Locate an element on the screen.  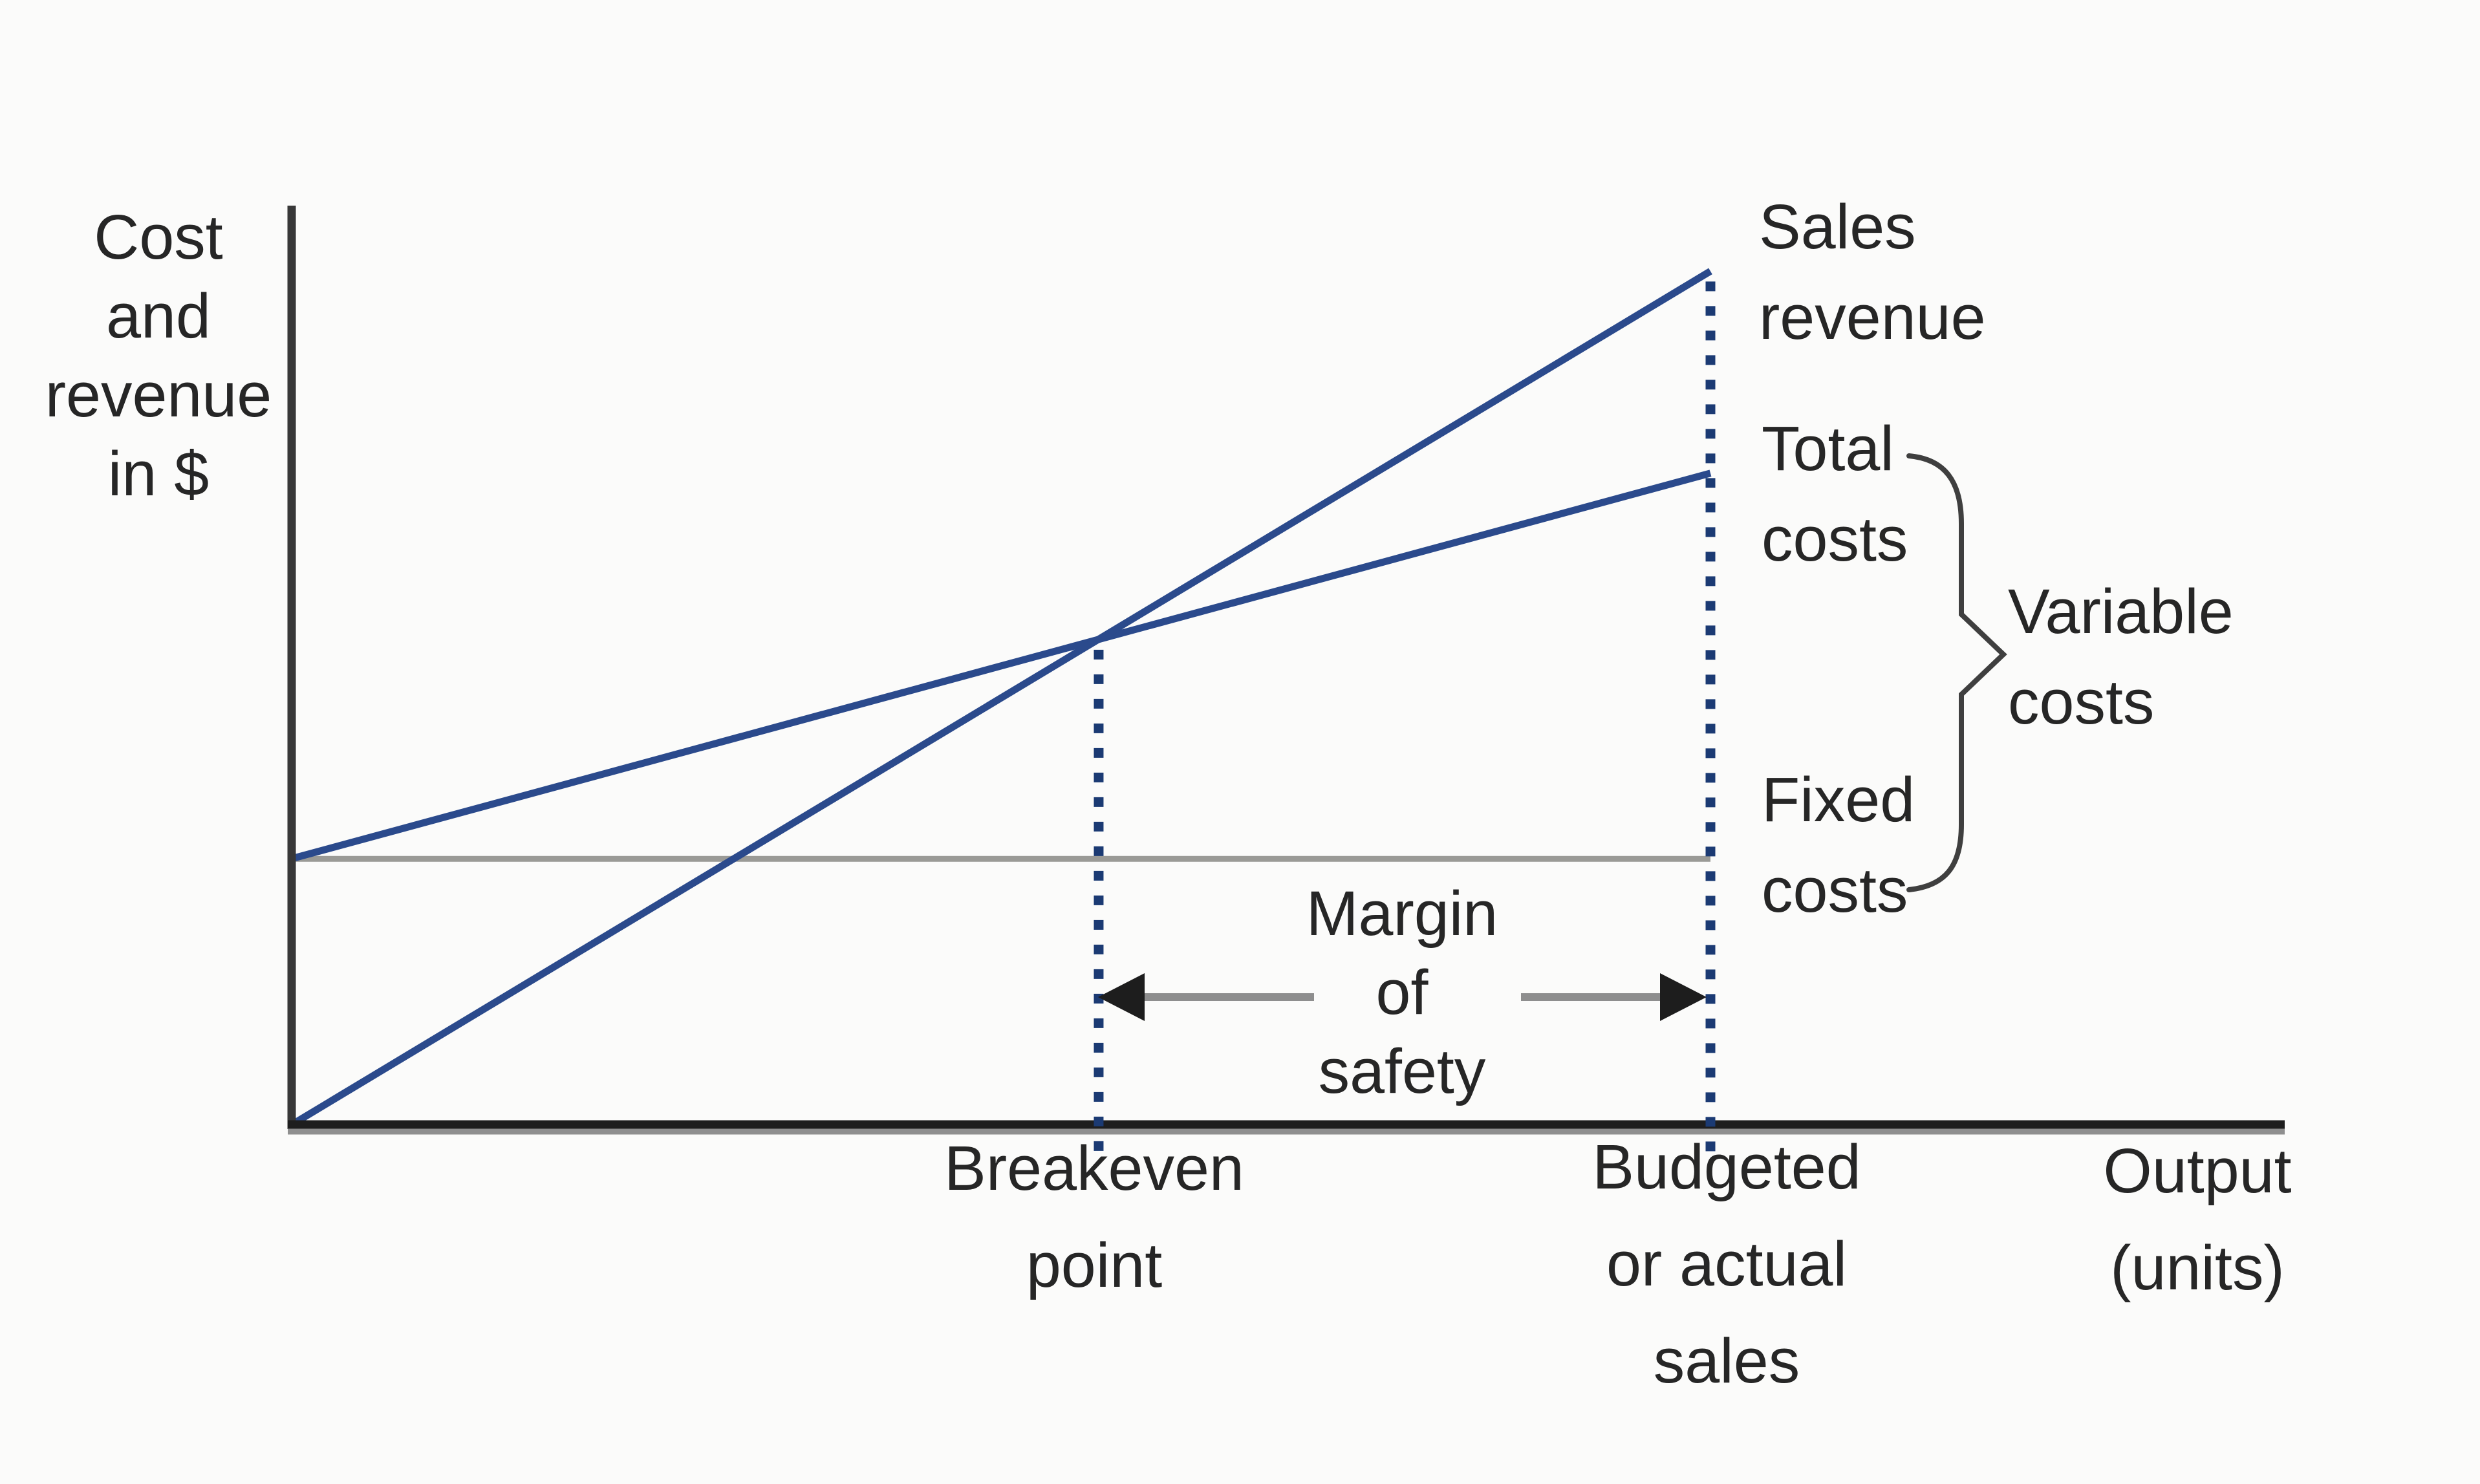
y-axis-label: Cost and revenue in $ is located at coordinates (158, 355).